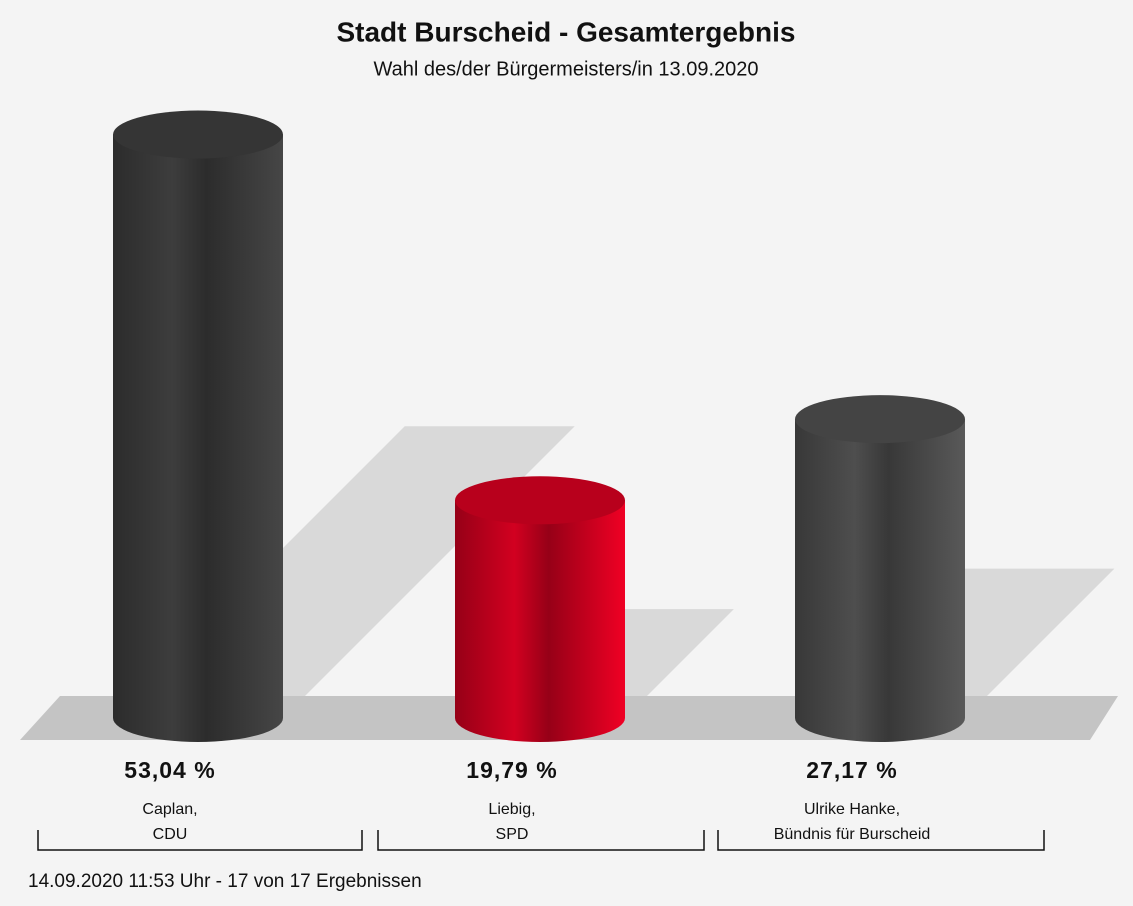 This screenshot has height=906, width=1133. I want to click on value-label: 53,04 %, so click(169, 770).